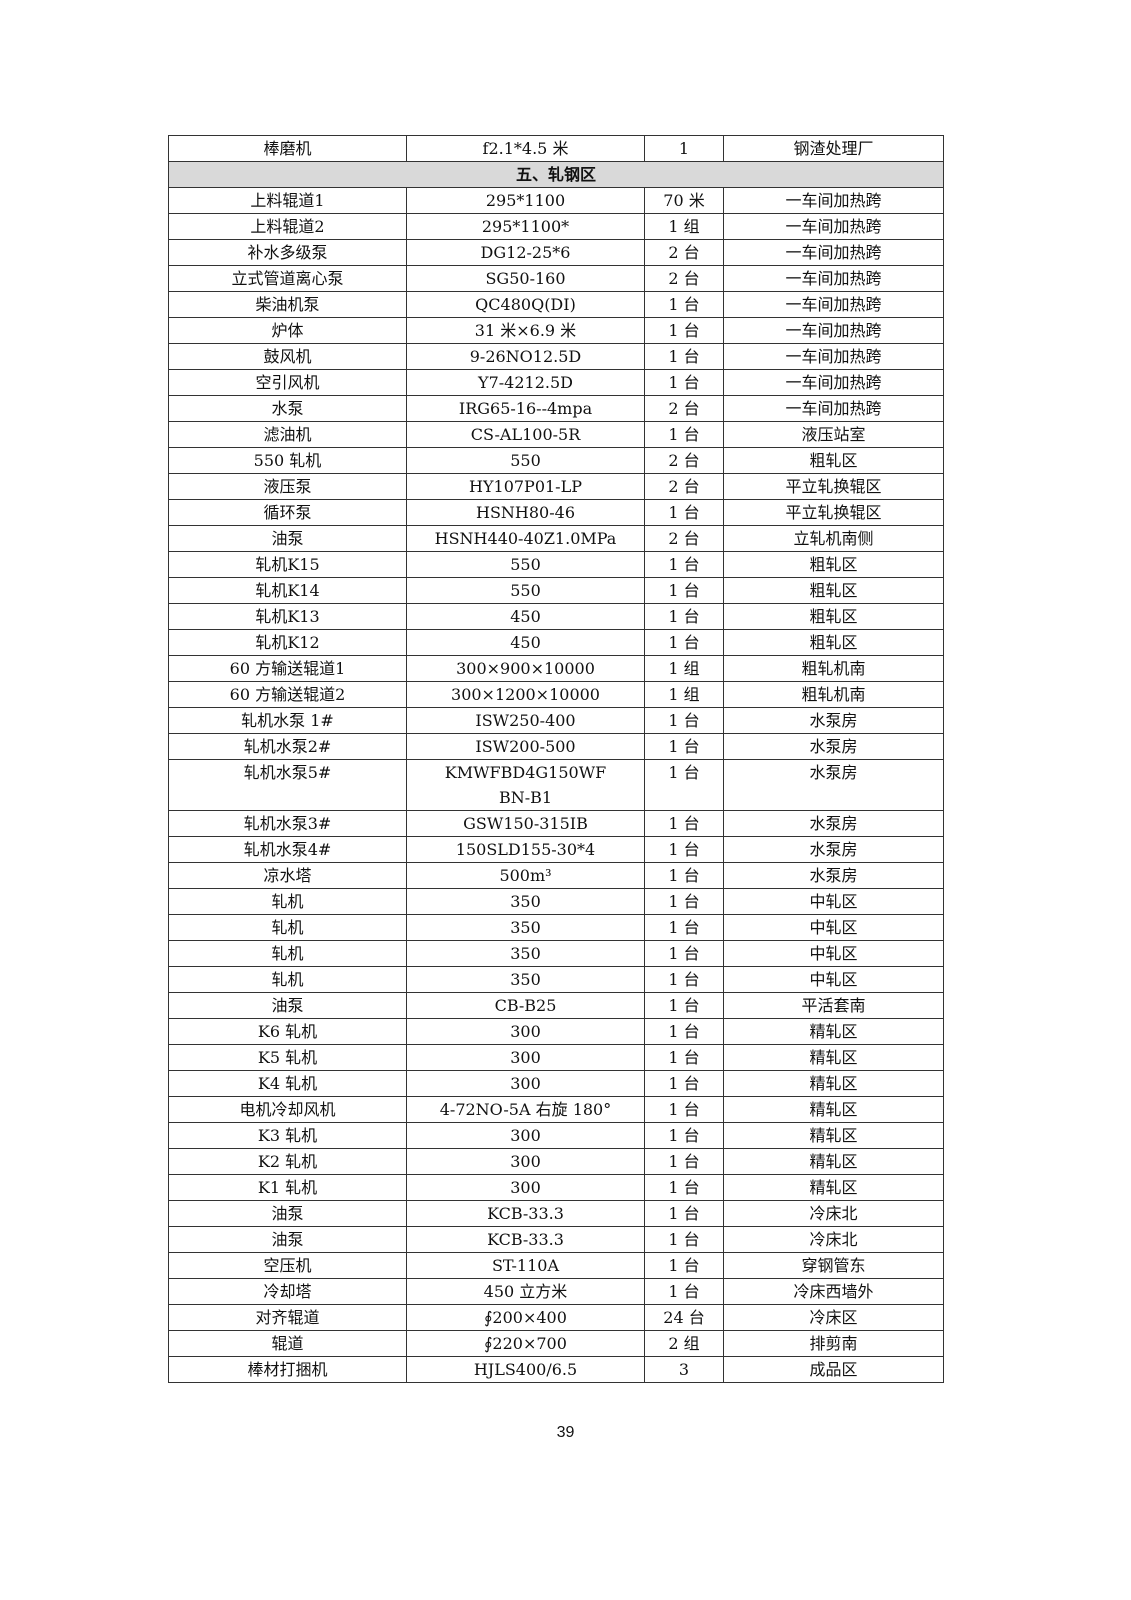  What do you see at coordinates (556, 356) in the screenshot?
I see `table-row: 鼓风机 9-26NO12.5D 1 台一车间加热跨` at bounding box center [556, 356].